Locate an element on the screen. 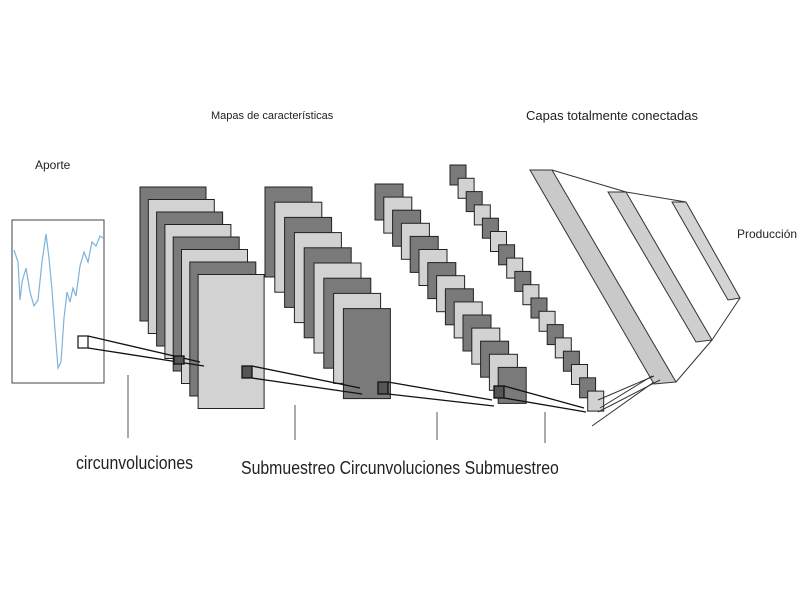 This screenshot has width=800, height=600. fully-connected-layers is located at coordinates (635, 298).